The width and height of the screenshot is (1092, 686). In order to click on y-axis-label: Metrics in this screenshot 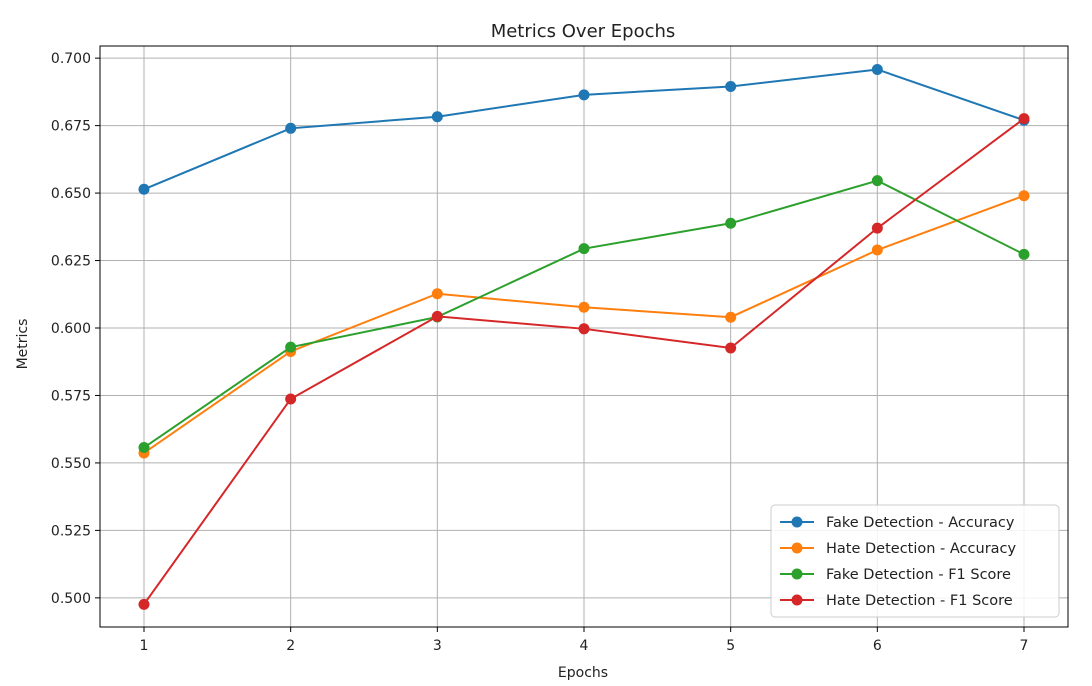, I will do `click(23, 344)`.